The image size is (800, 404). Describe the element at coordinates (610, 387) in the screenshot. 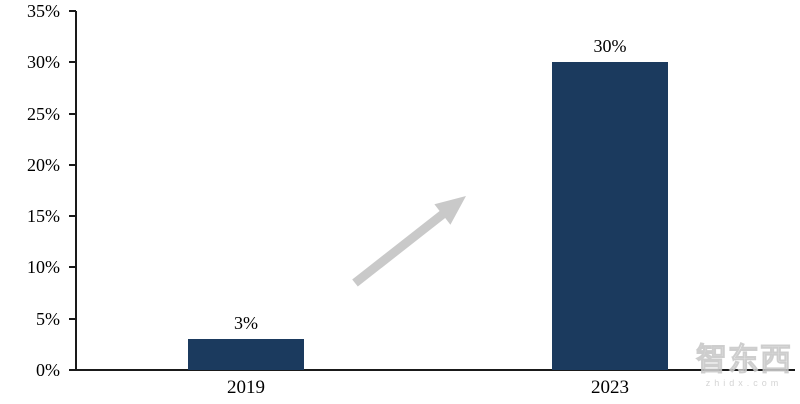

I see `x-tick-label-2023: 2023` at that location.